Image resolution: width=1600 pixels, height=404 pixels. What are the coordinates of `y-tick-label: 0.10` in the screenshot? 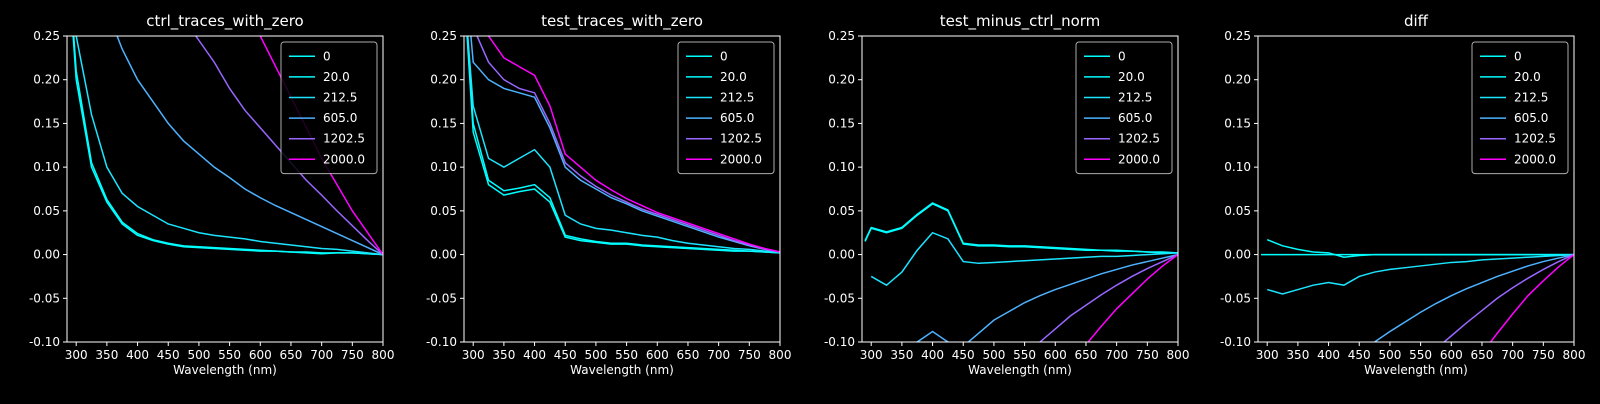 It's located at (841, 167).